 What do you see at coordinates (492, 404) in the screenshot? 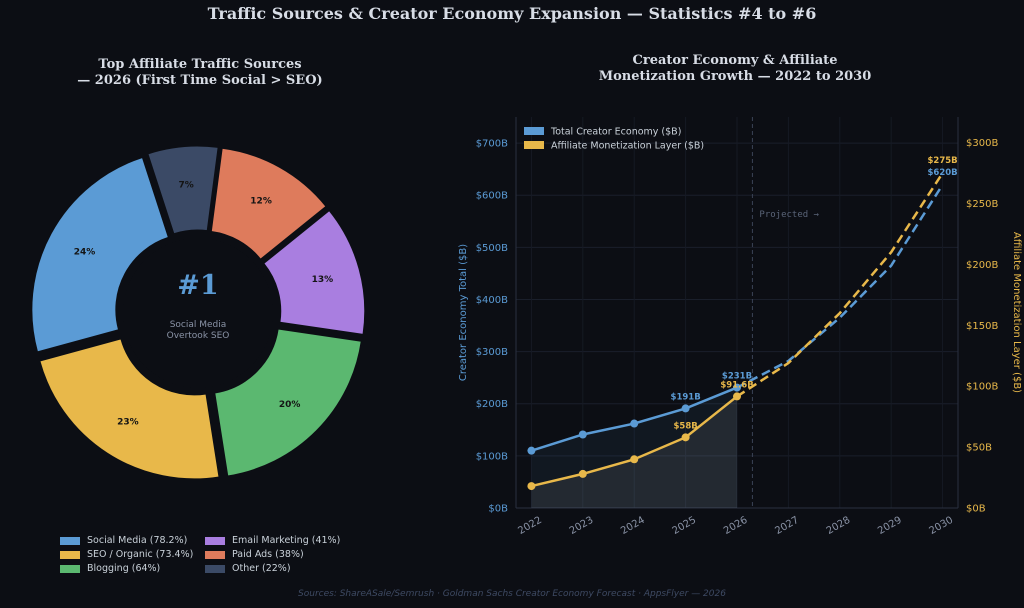
I see `y-tick-label: $200B` at bounding box center [492, 404].